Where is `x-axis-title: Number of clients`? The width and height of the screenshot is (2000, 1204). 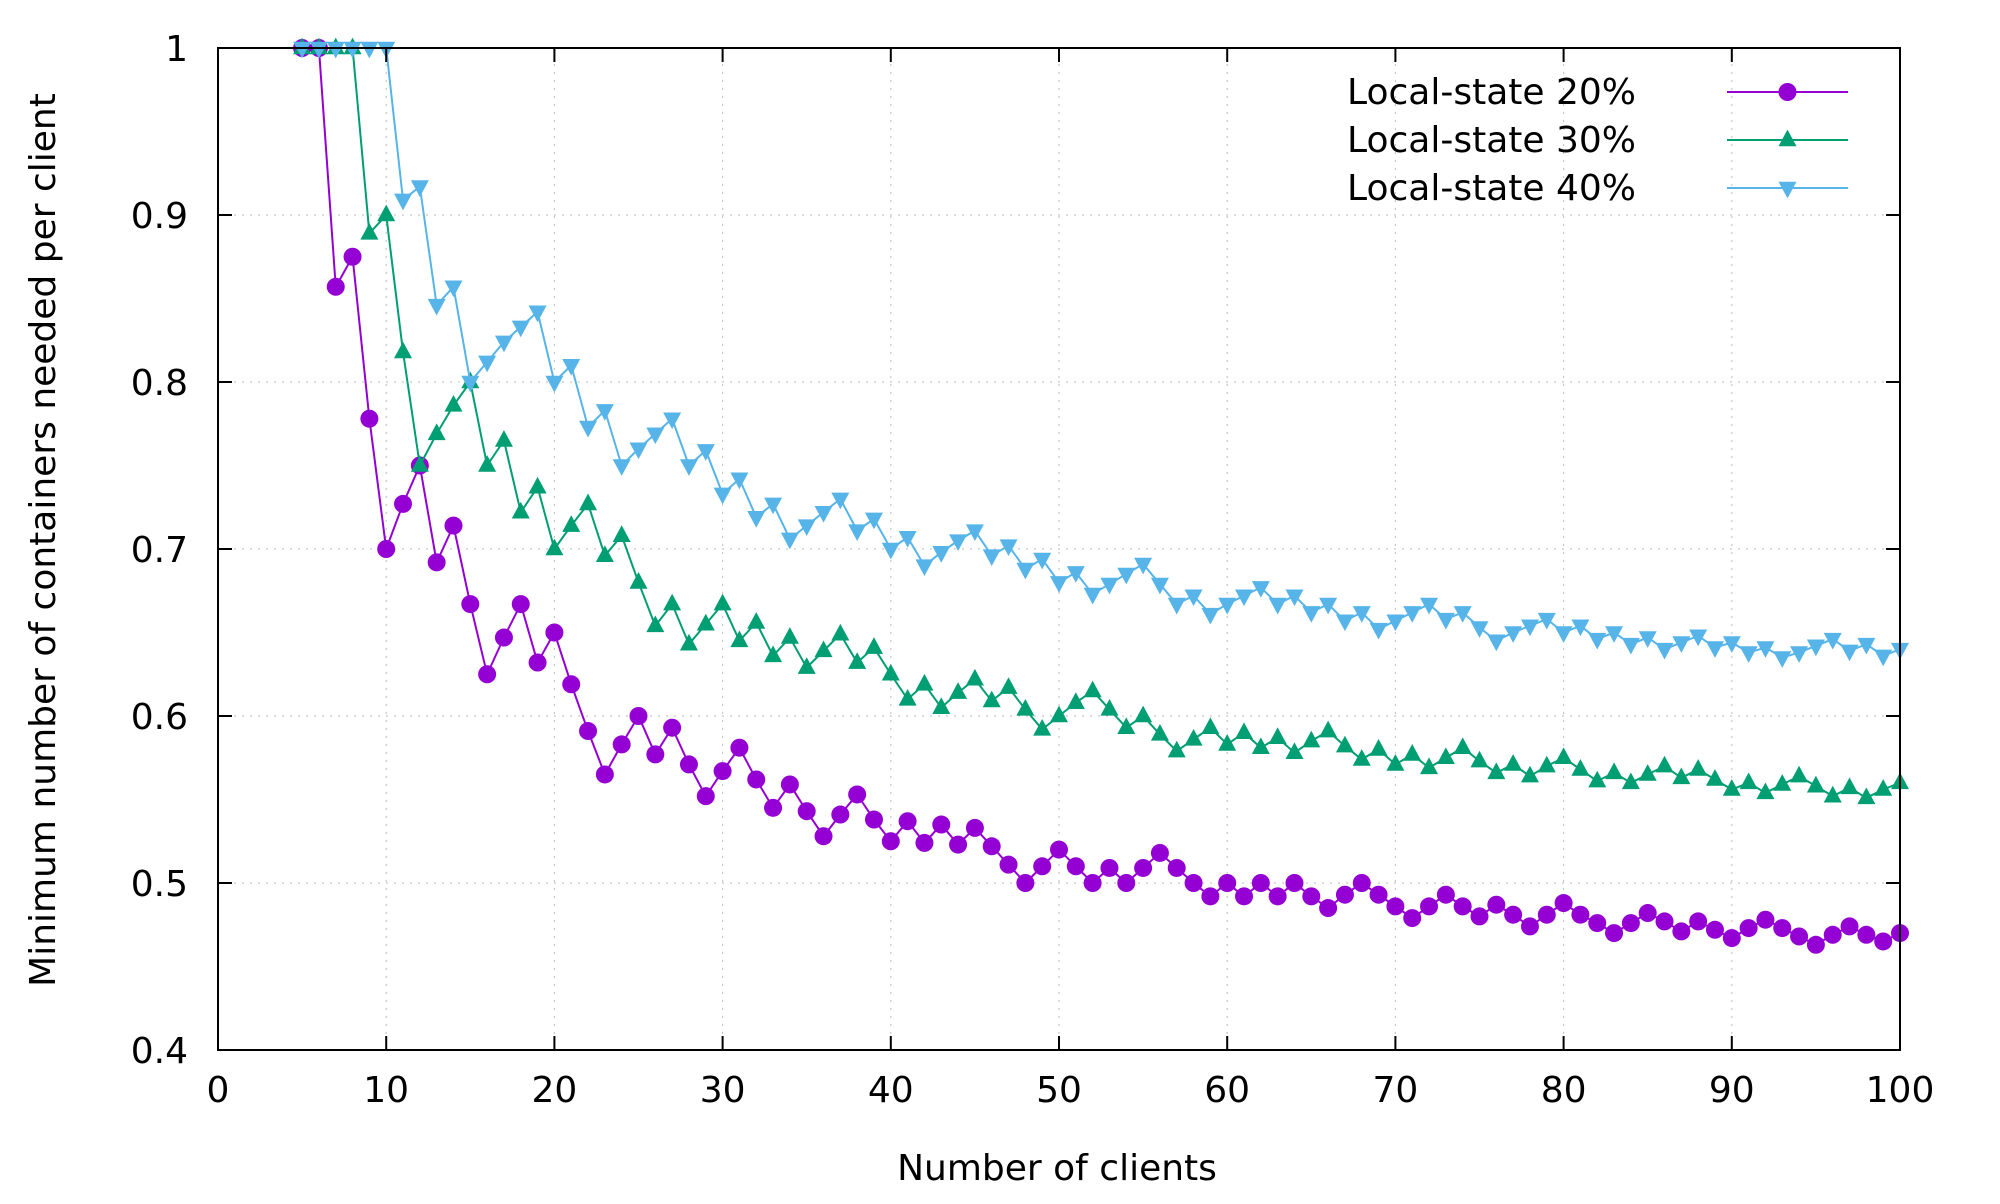 x-axis-title: Number of clients is located at coordinates (1057, 1168).